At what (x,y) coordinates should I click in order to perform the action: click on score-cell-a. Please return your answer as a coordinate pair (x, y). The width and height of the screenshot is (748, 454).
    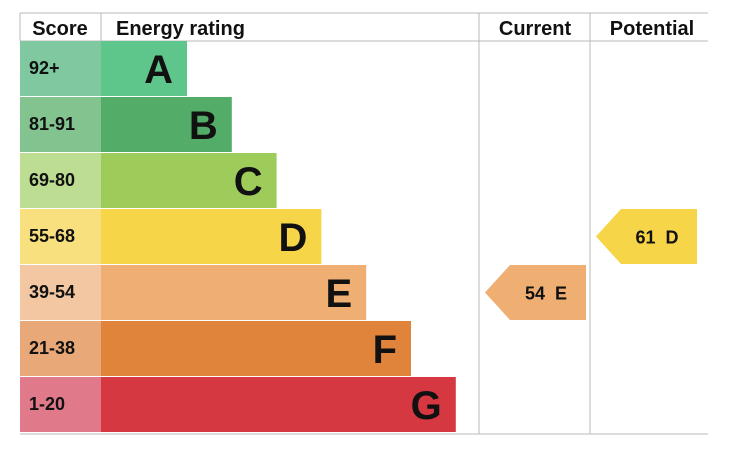
    Looking at the image, I should click on (60, 68).